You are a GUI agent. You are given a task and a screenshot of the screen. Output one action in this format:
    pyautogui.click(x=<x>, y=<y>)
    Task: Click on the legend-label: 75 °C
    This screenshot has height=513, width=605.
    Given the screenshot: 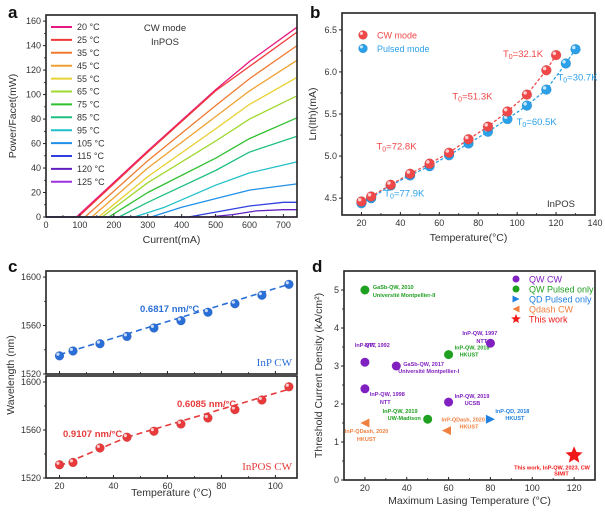 What is the action you would take?
    pyautogui.click(x=88, y=105)
    